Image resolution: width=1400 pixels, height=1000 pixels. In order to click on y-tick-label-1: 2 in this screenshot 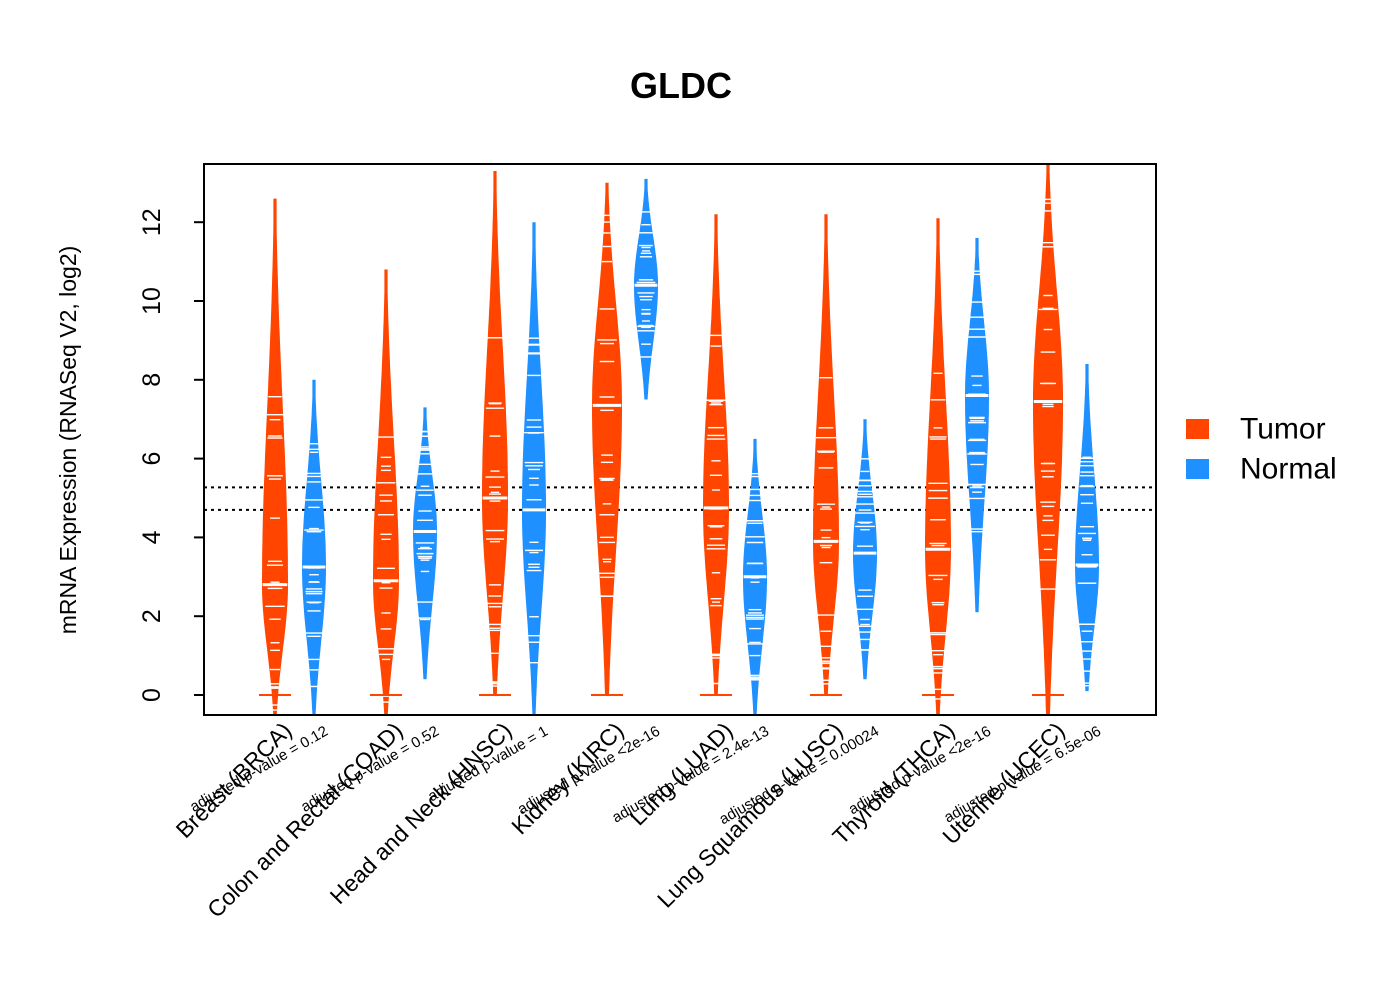, I will do `click(152, 616)`.